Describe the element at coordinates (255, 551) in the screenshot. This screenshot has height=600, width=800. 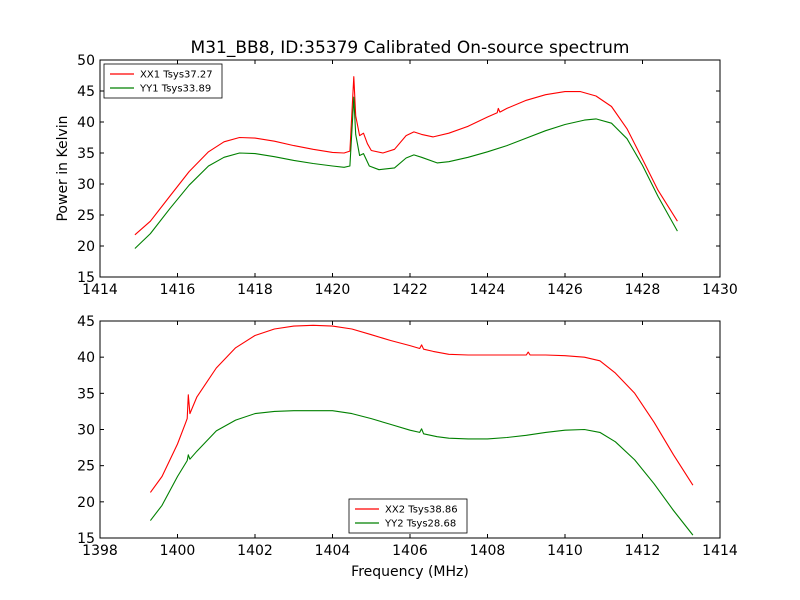
I see `x-tick-label: 1402` at that location.